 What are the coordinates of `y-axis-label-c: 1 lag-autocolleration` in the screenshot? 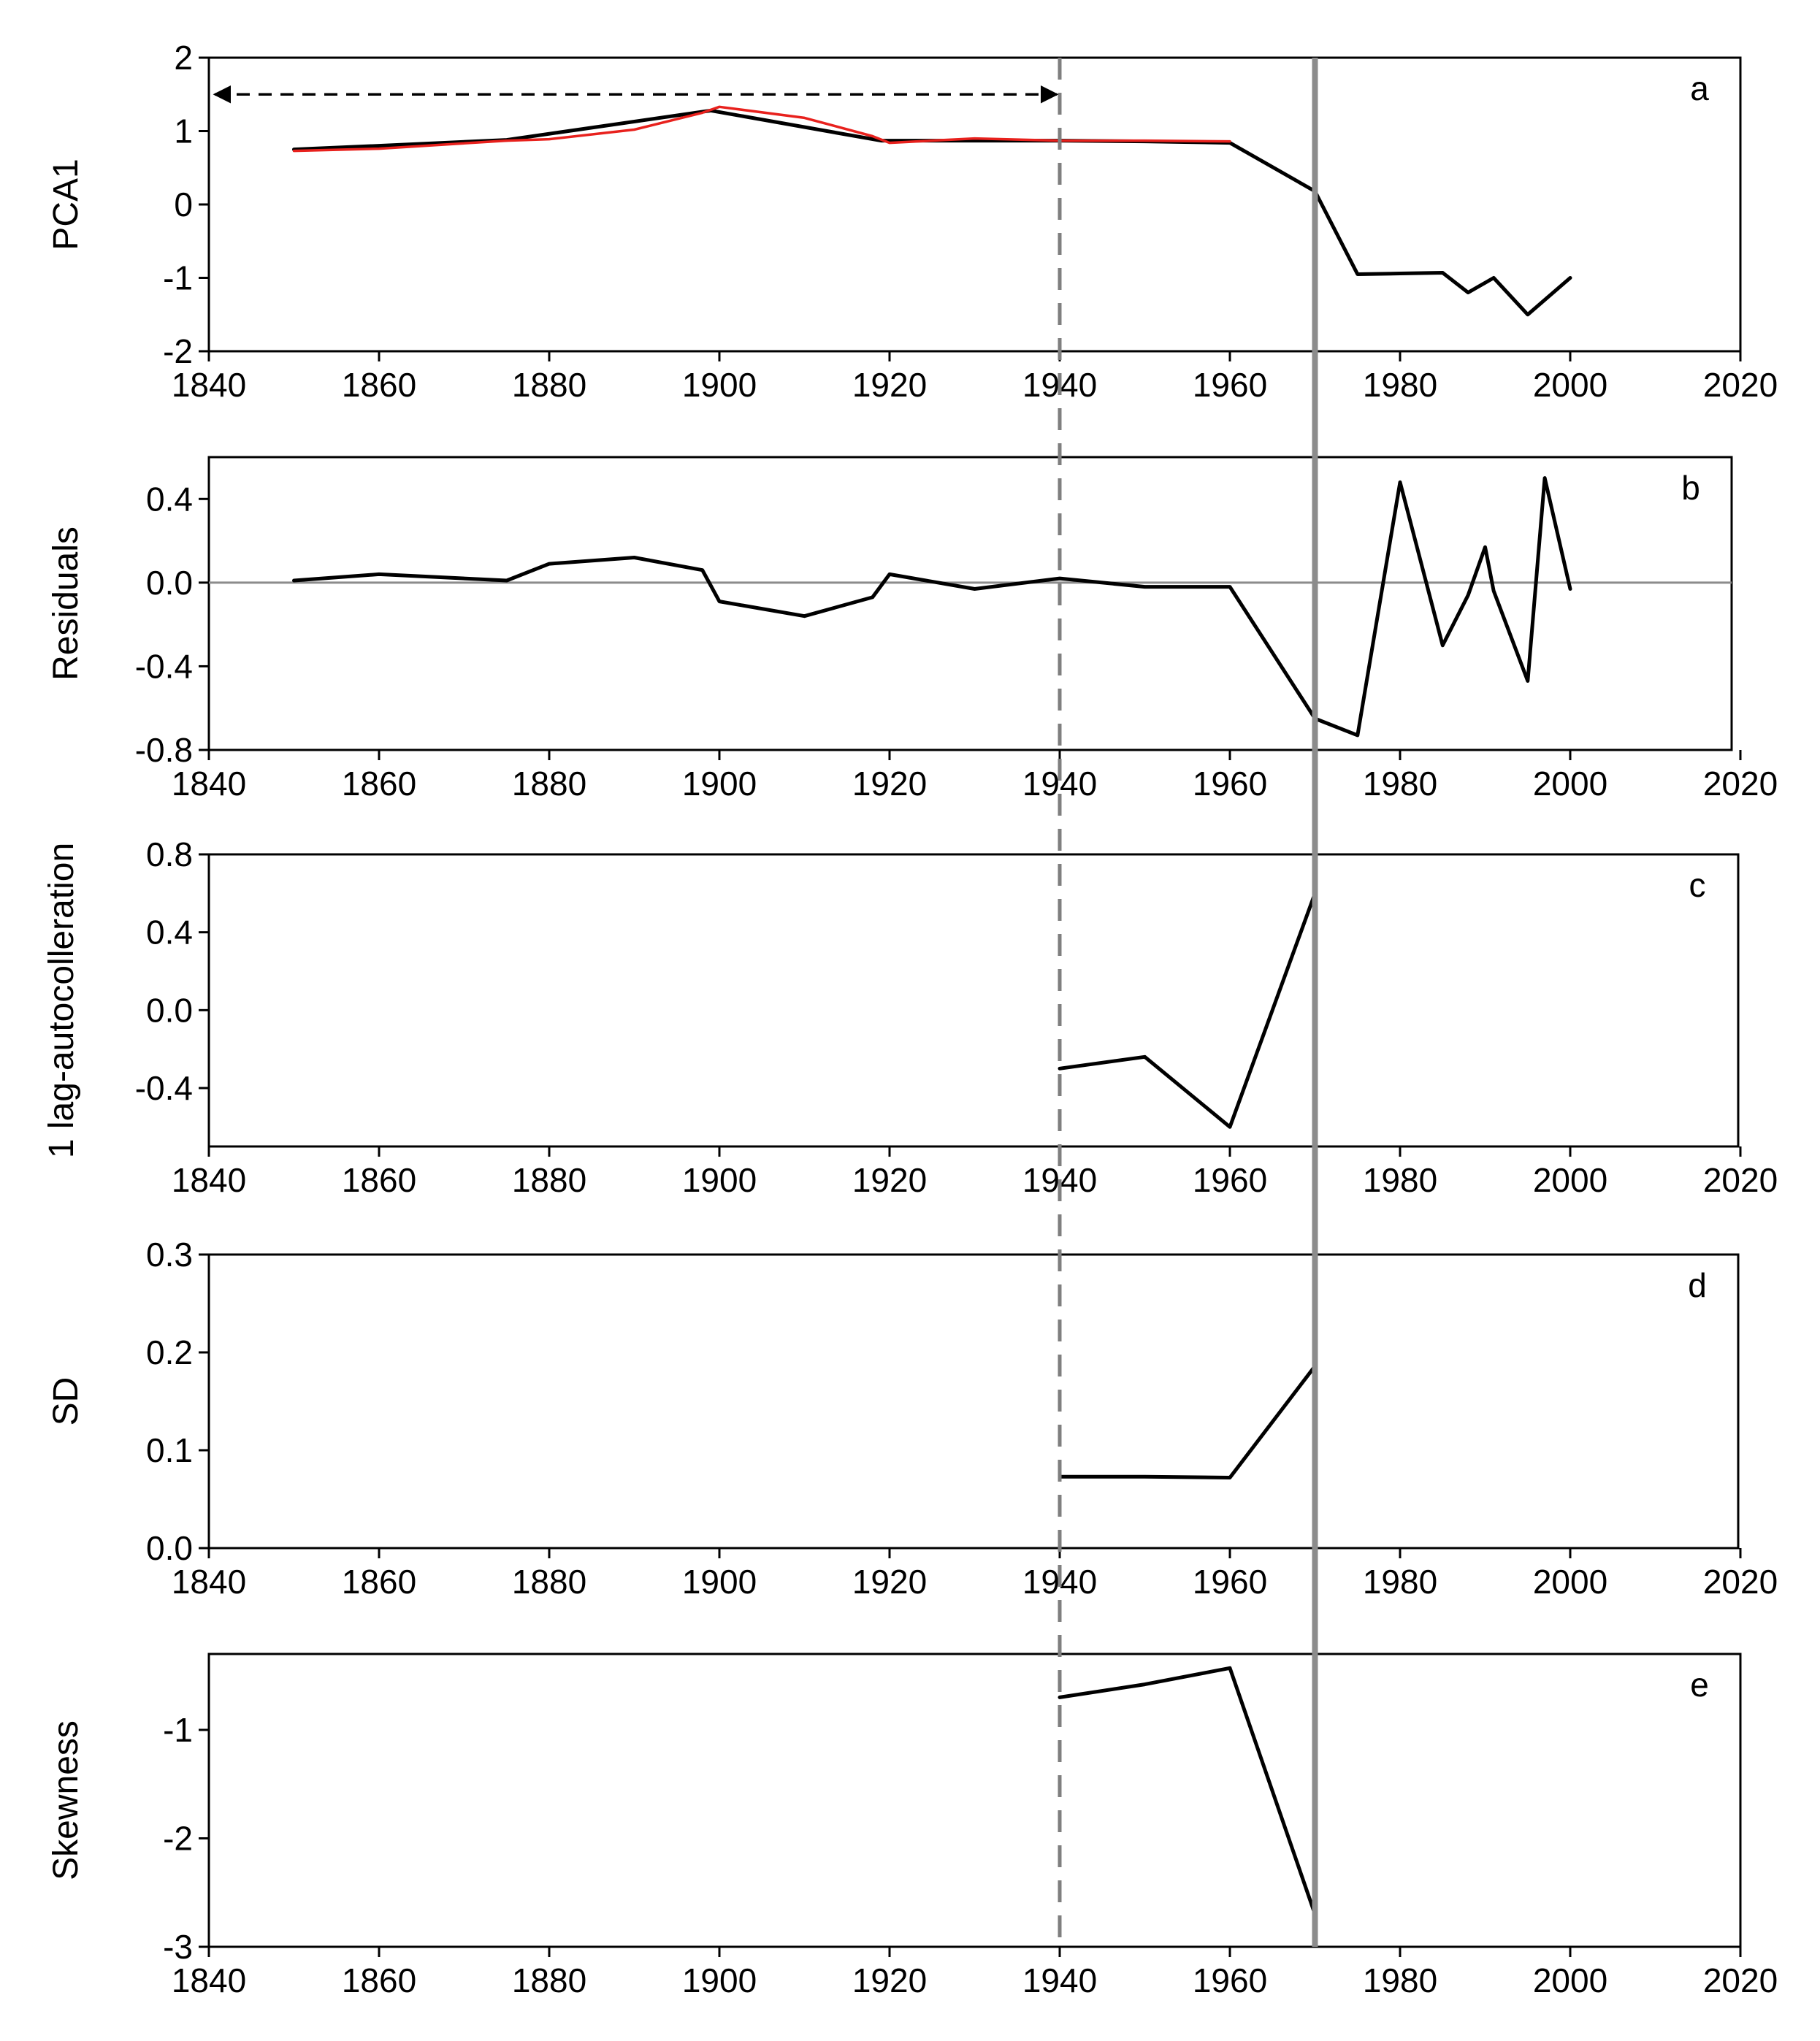 It's located at (62, 1000).